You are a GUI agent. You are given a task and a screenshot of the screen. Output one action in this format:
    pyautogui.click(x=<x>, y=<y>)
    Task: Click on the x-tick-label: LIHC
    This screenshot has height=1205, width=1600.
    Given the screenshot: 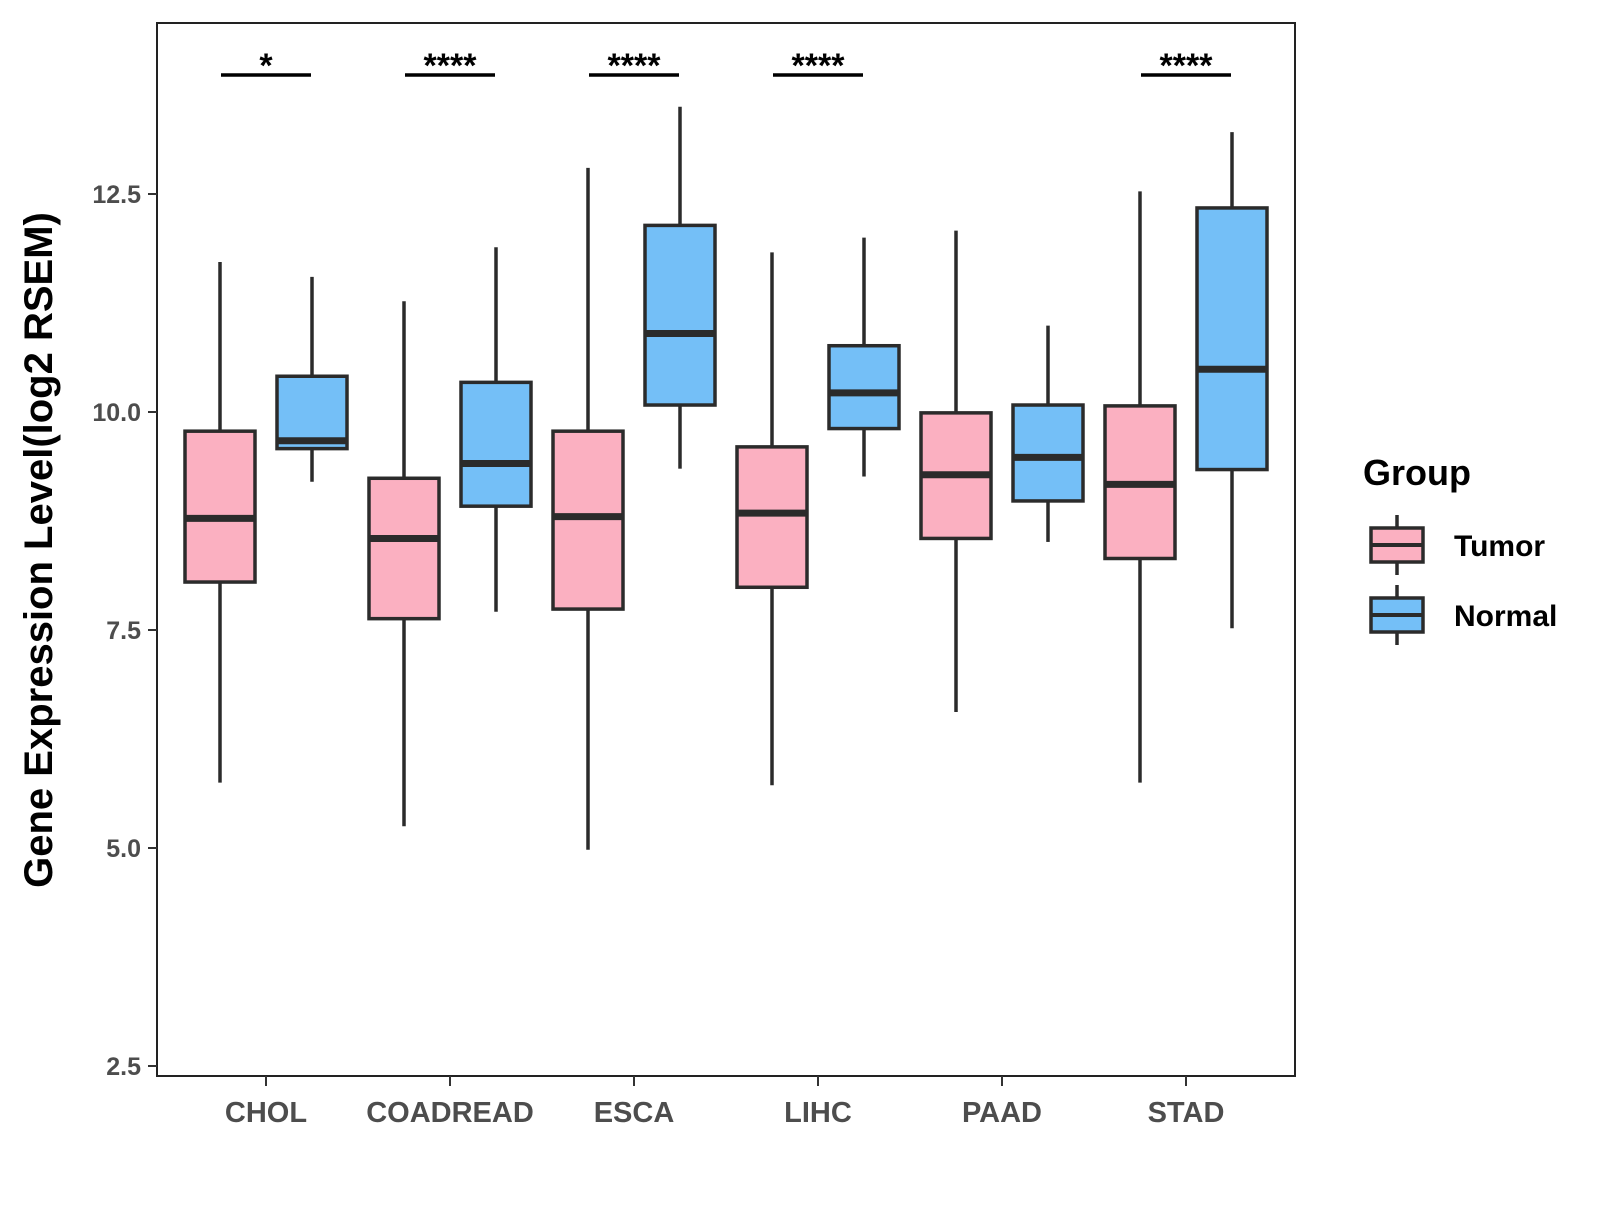 What is the action you would take?
    pyautogui.click(x=818, y=1113)
    